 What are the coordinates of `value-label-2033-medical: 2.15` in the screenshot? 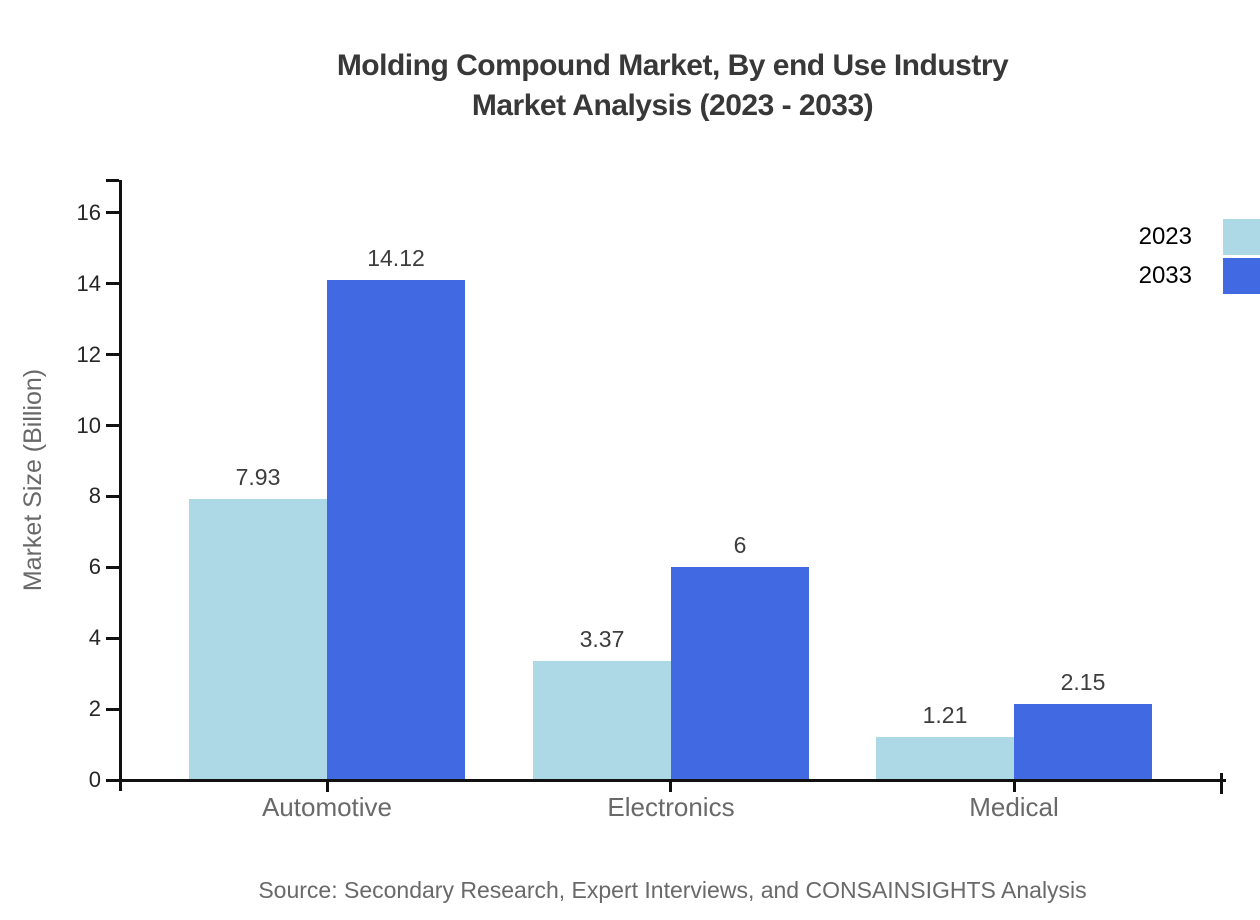 It's located at (1083, 682).